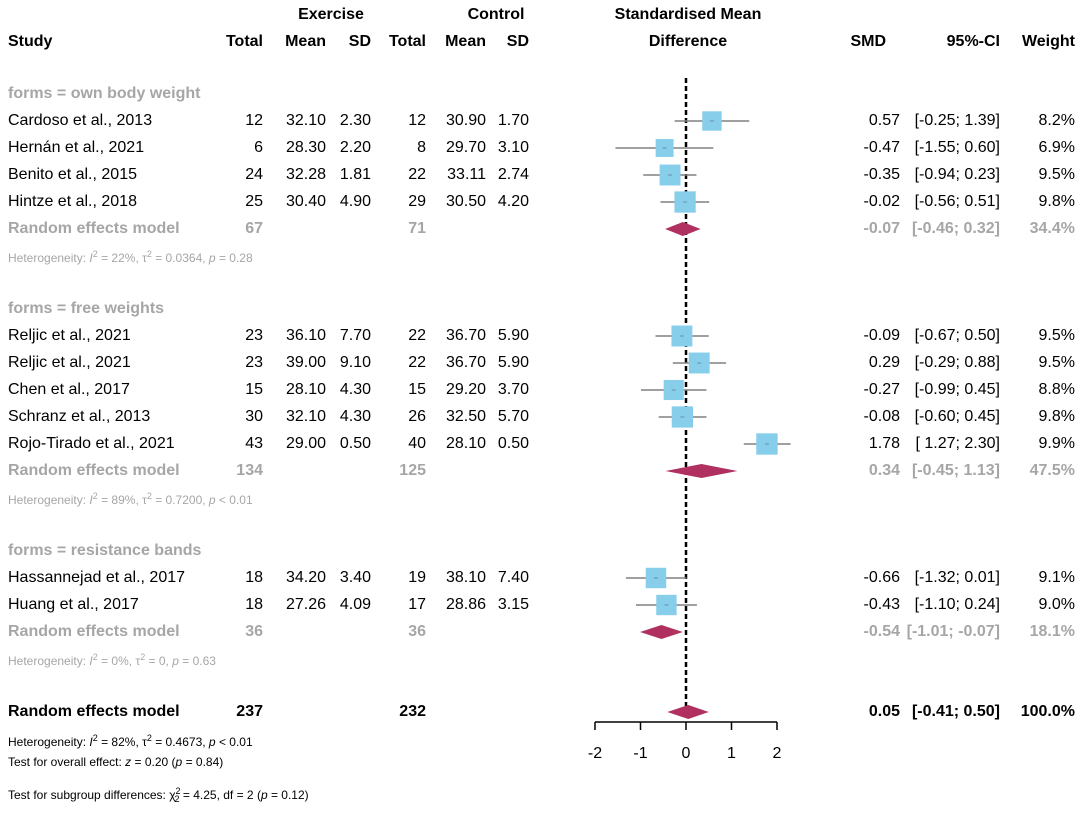 This screenshot has height=817, width=1084. Describe the element at coordinates (881, 174) in the screenshot. I see `smd-value: -0.35` at that location.